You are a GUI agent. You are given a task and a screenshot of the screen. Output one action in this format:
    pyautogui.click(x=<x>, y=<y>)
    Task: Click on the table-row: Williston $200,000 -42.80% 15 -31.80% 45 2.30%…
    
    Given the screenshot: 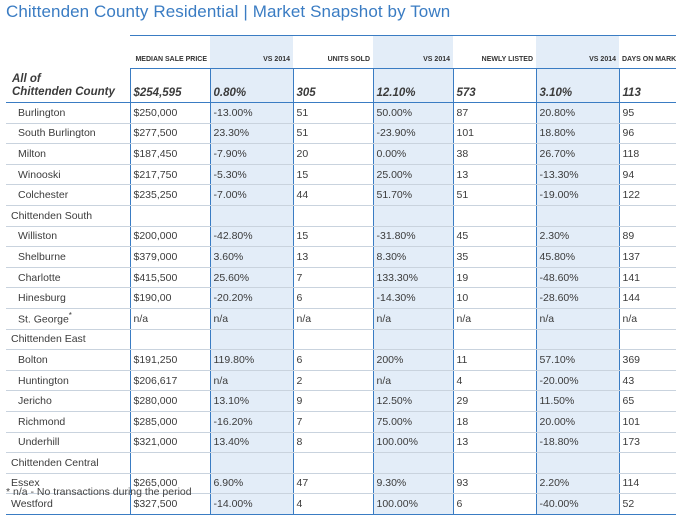 What is the action you would take?
    pyautogui.click(x=341, y=237)
    